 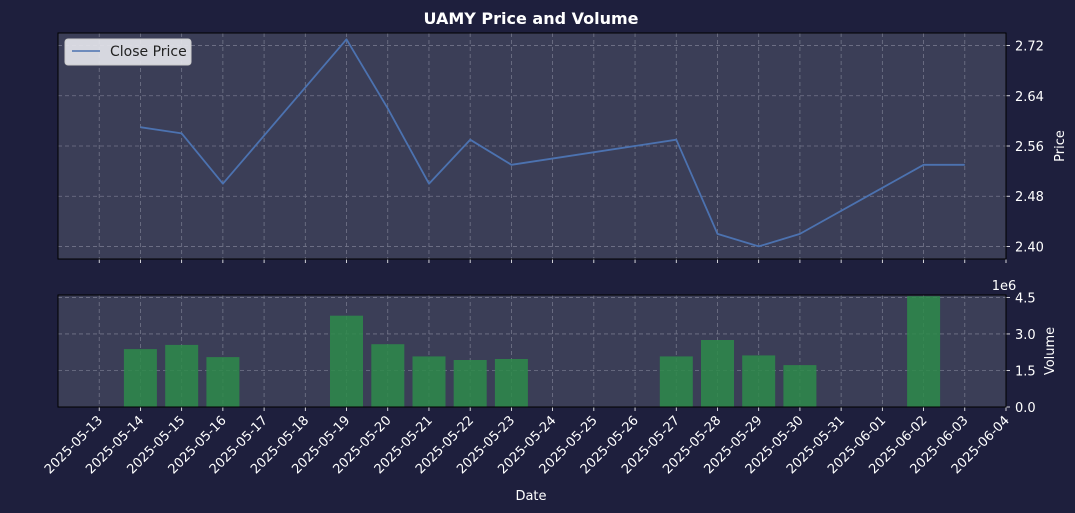 I want to click on legend-box, so click(x=128, y=52).